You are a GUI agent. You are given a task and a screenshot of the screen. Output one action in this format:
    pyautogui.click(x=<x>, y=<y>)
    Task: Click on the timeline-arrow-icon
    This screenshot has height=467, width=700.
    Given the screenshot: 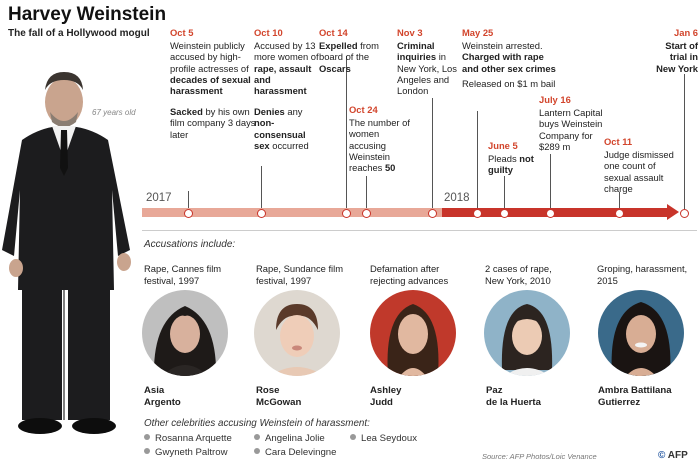 What is the action you would take?
    pyautogui.click(x=673, y=212)
    